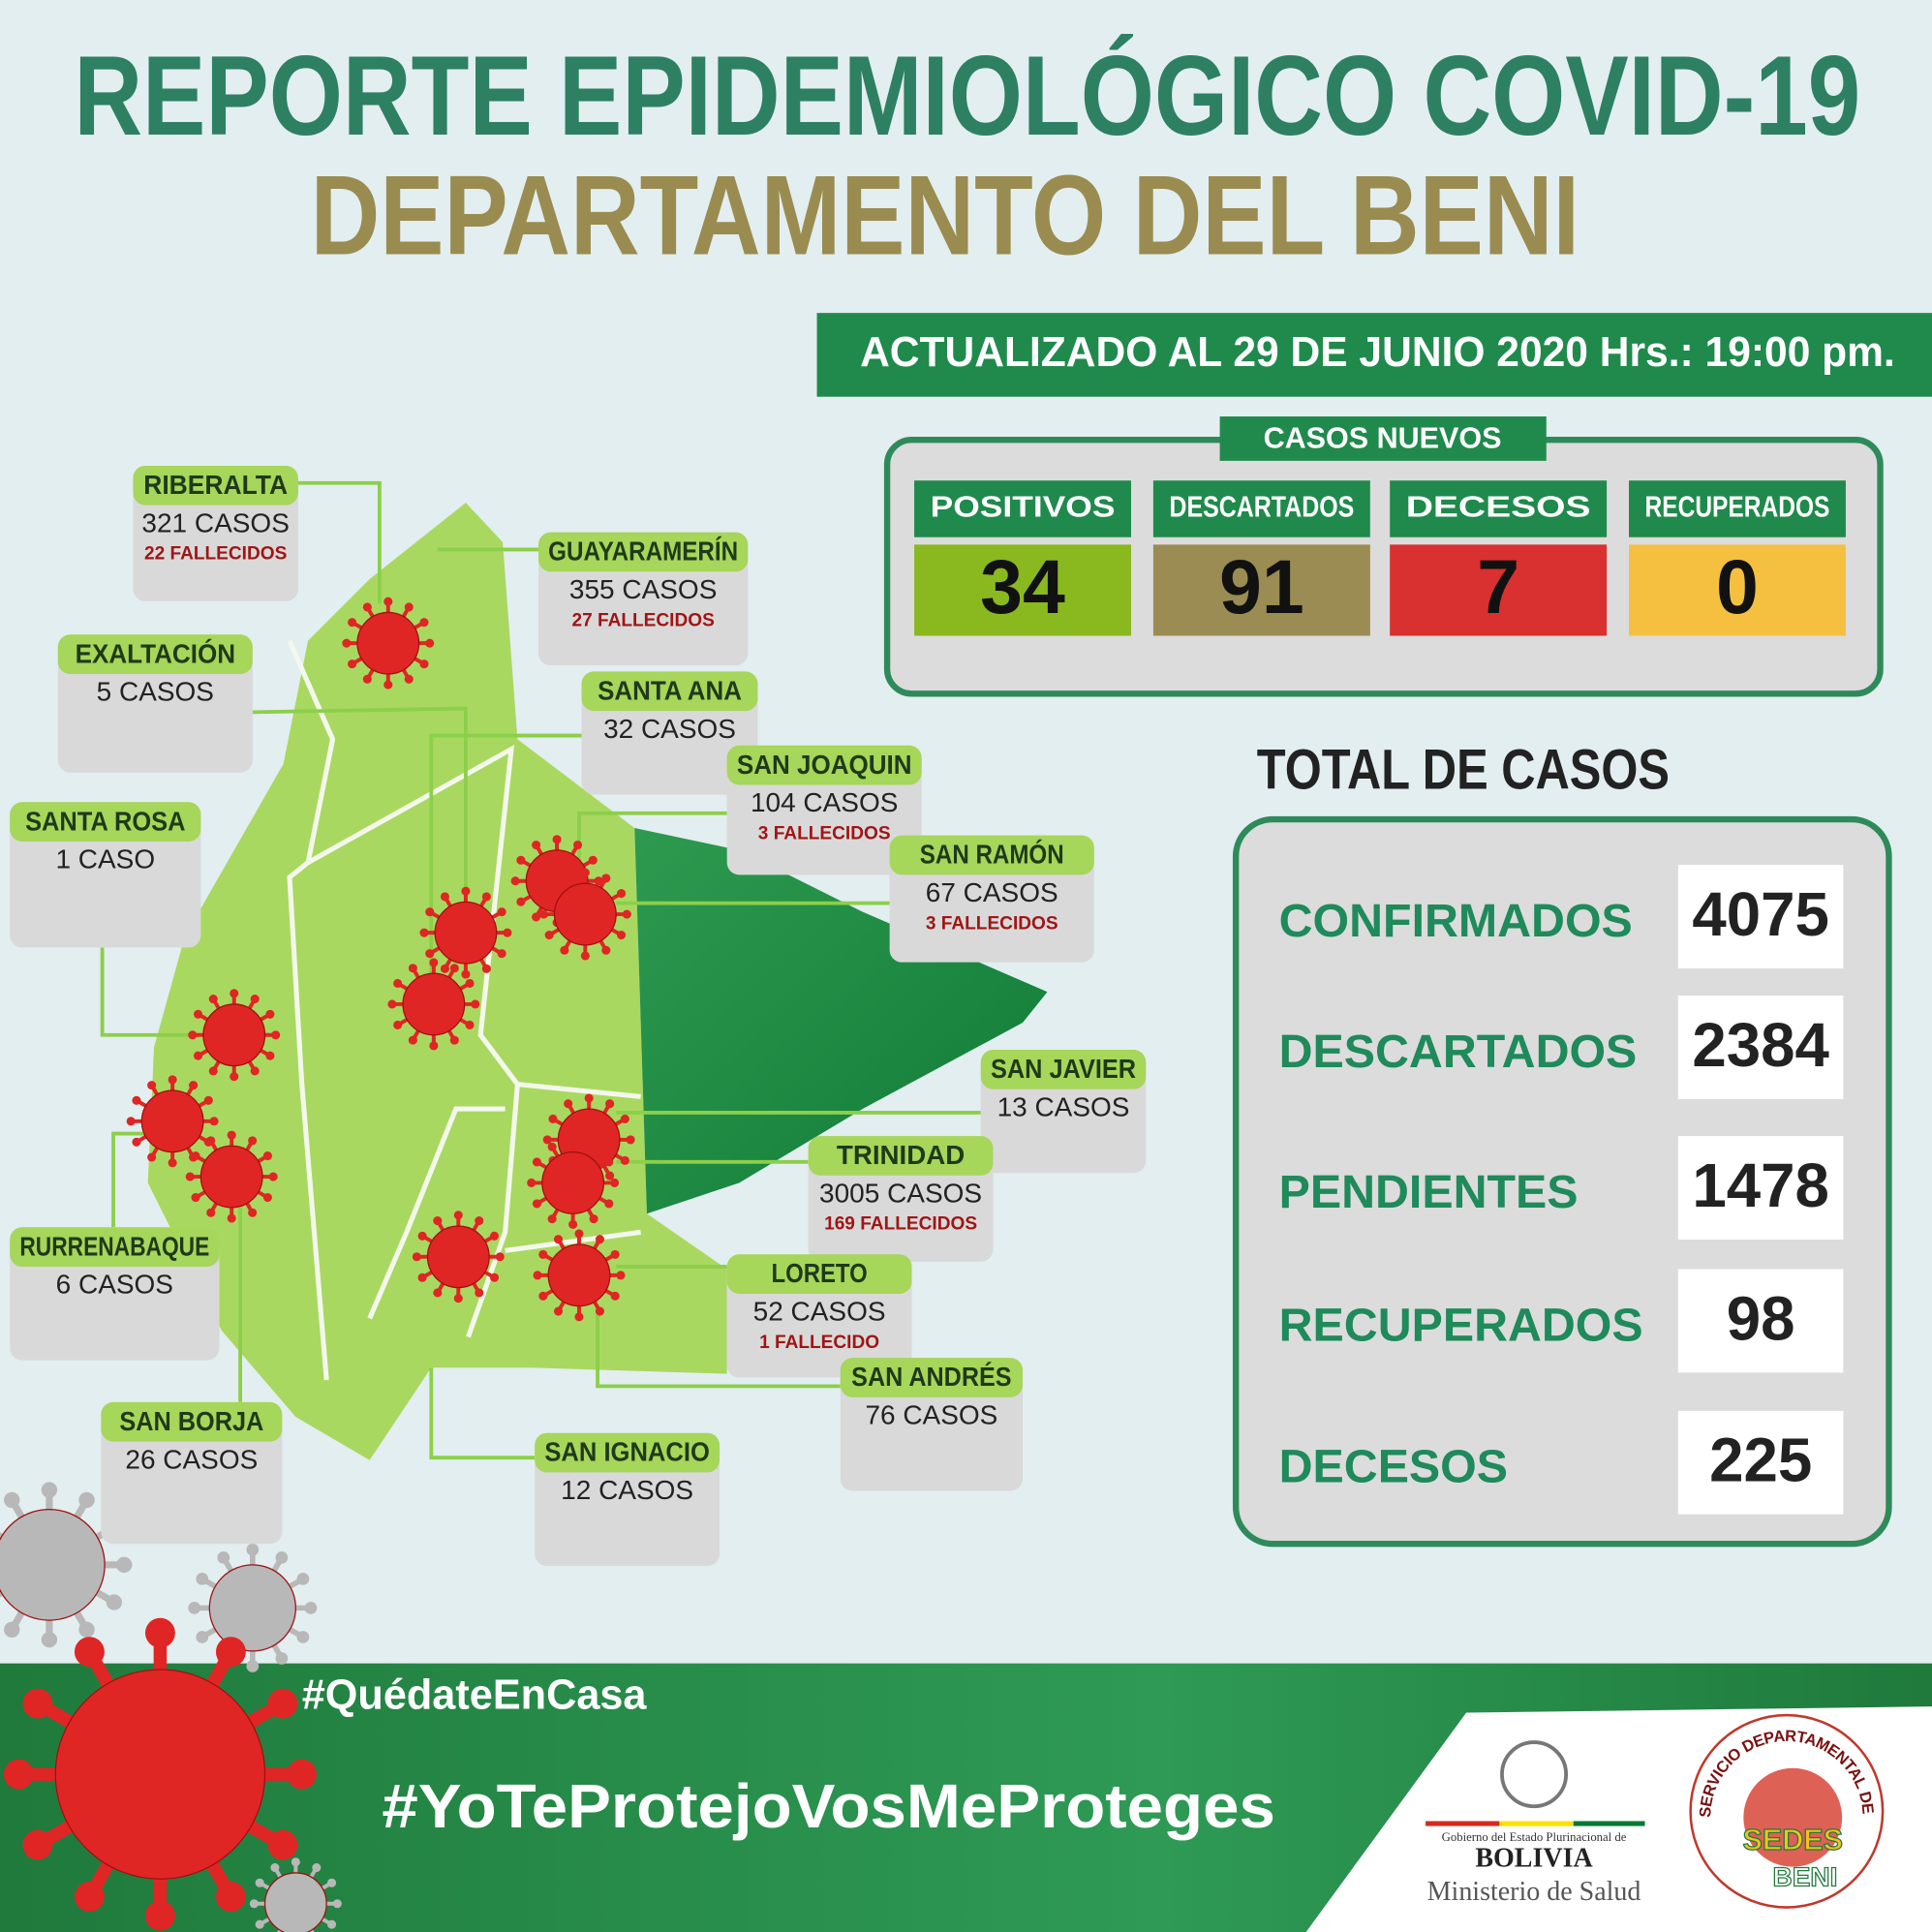 The width and height of the screenshot is (1932, 1932). I want to click on municipality-cases: 6 CASOS, so click(114, 1285).